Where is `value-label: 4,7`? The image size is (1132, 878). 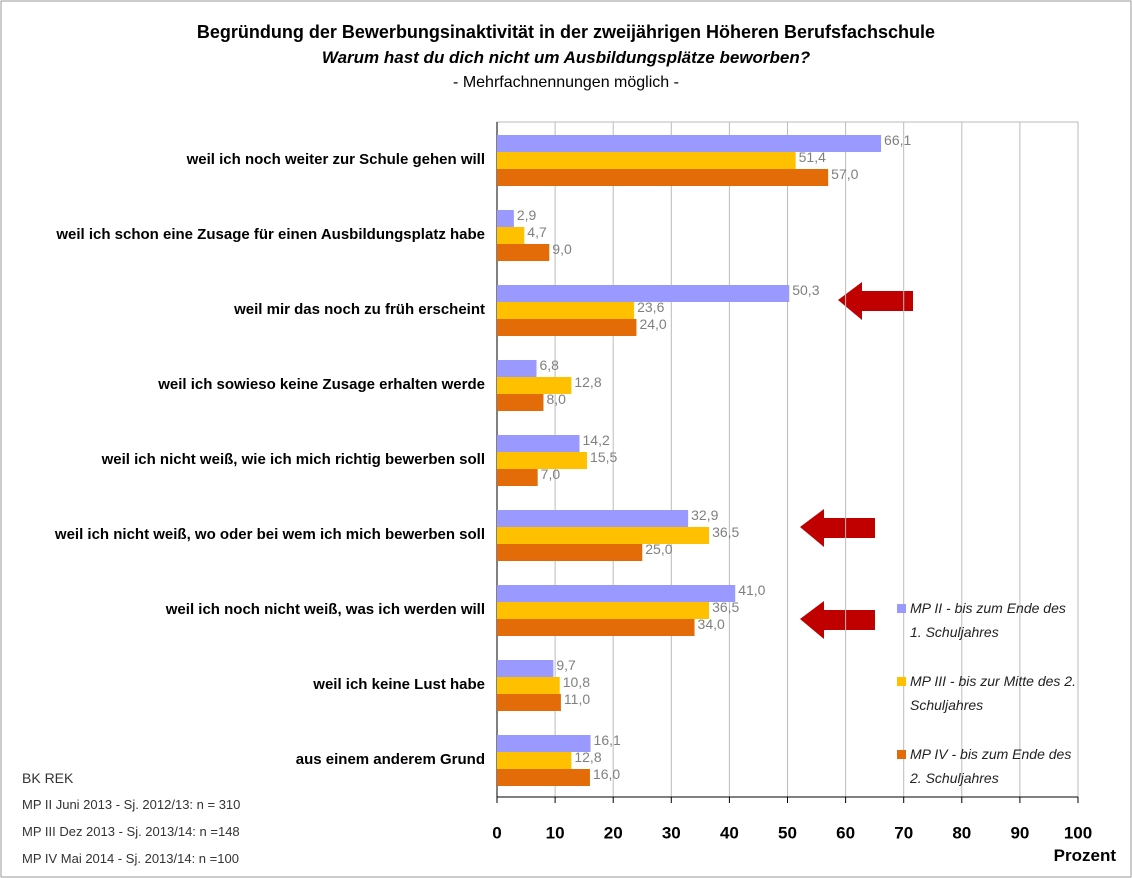
value-label: 4,7 is located at coordinates (537, 232).